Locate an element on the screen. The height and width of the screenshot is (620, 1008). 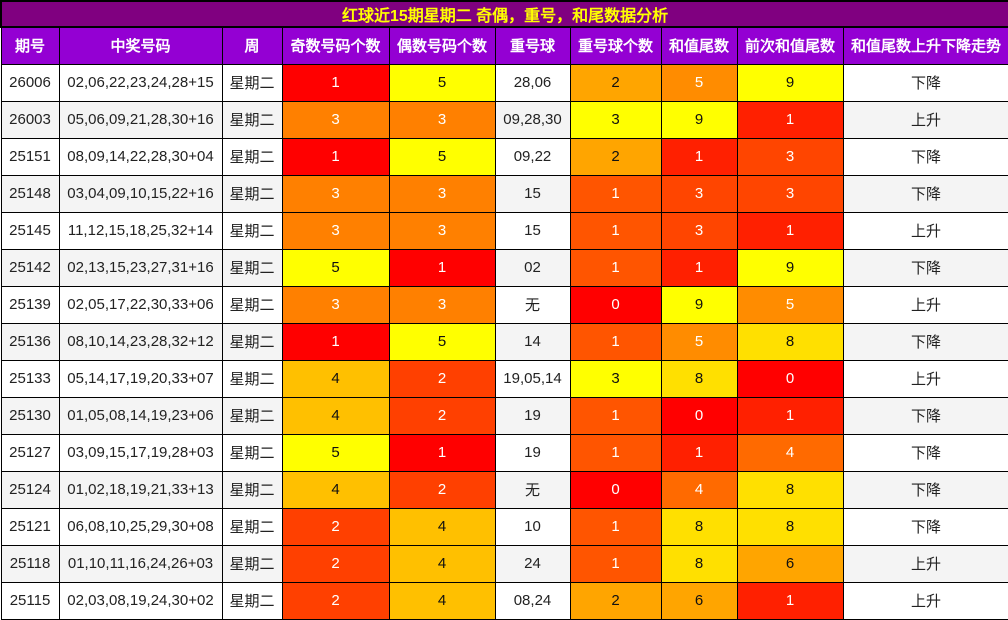
cell-issue: 26006 is located at coordinates (30, 82).